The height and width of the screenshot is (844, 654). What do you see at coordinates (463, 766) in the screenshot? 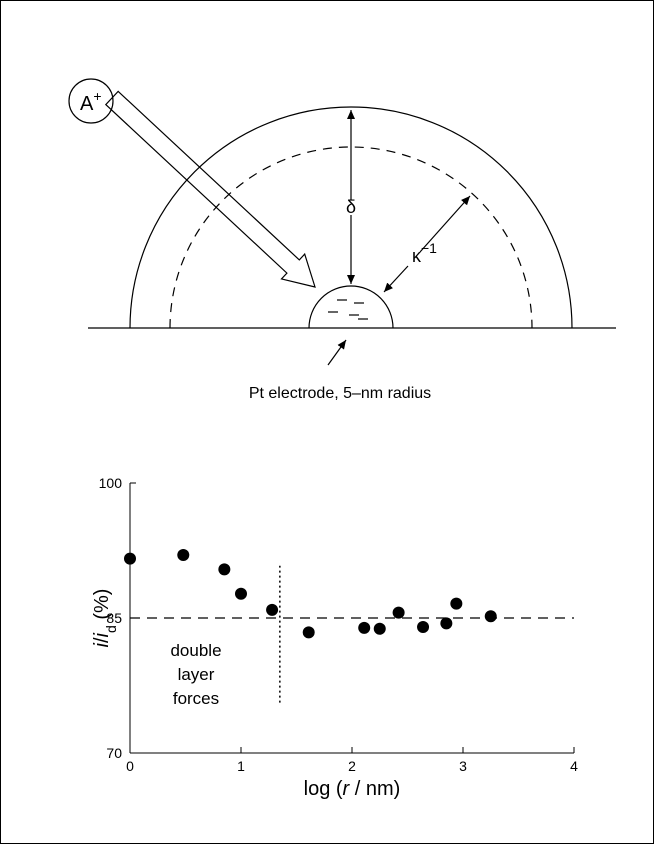
I see `x-tick-label: 3` at bounding box center [463, 766].